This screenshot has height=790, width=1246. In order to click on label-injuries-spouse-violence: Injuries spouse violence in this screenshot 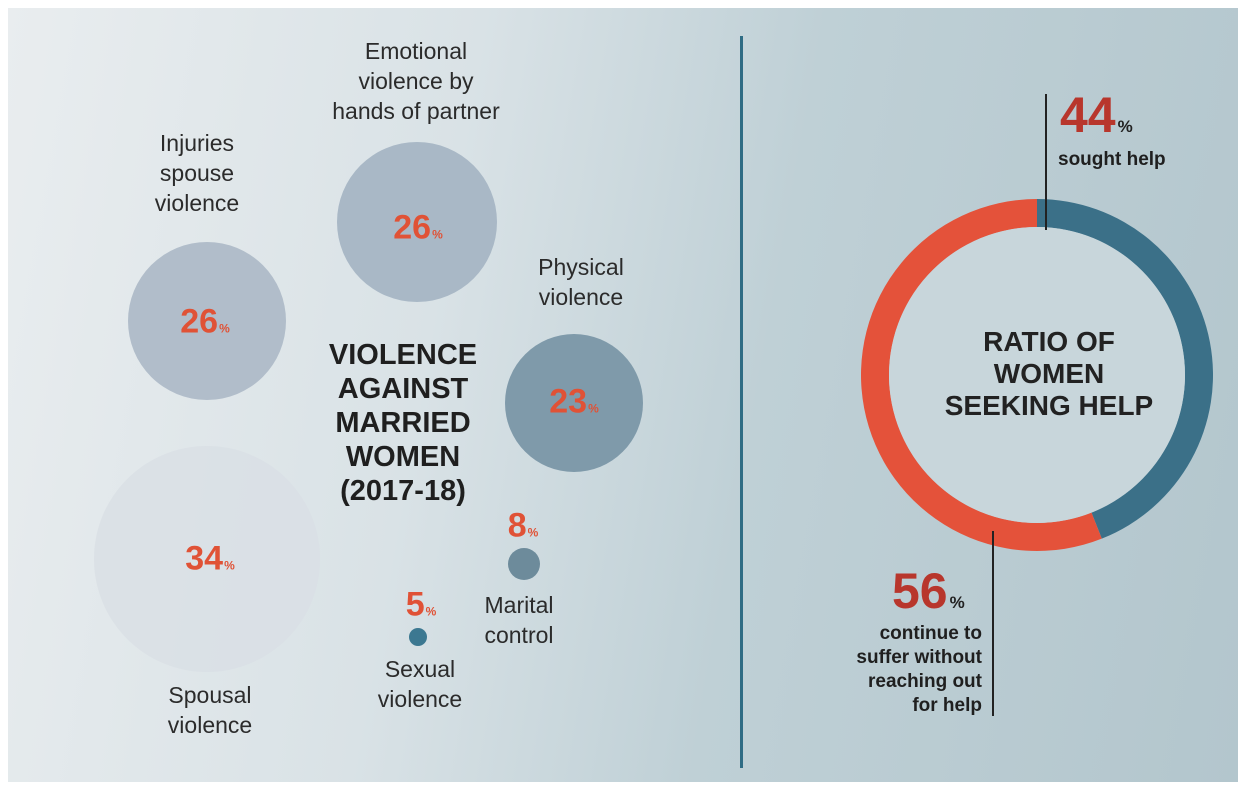, I will do `click(197, 173)`.